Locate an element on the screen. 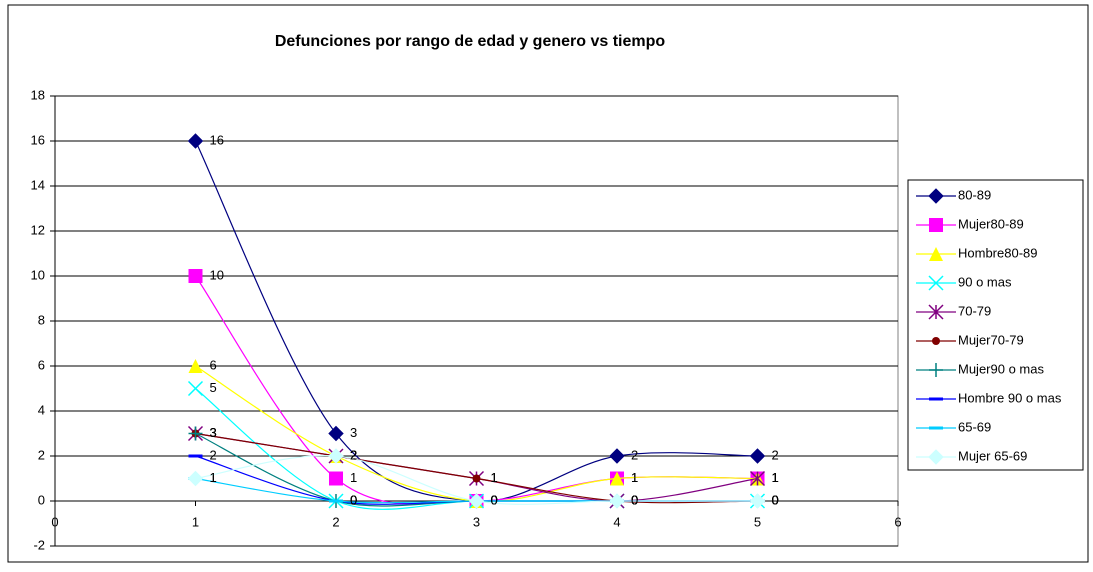  x-tick-label: 0 is located at coordinates (54, 521).